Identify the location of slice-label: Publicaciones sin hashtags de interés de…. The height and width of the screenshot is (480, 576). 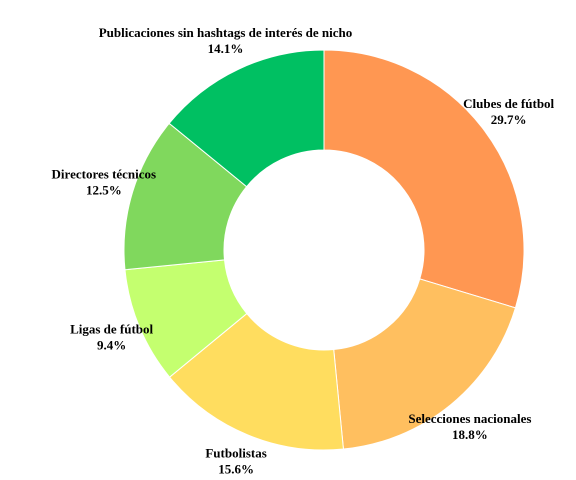
(226, 32).